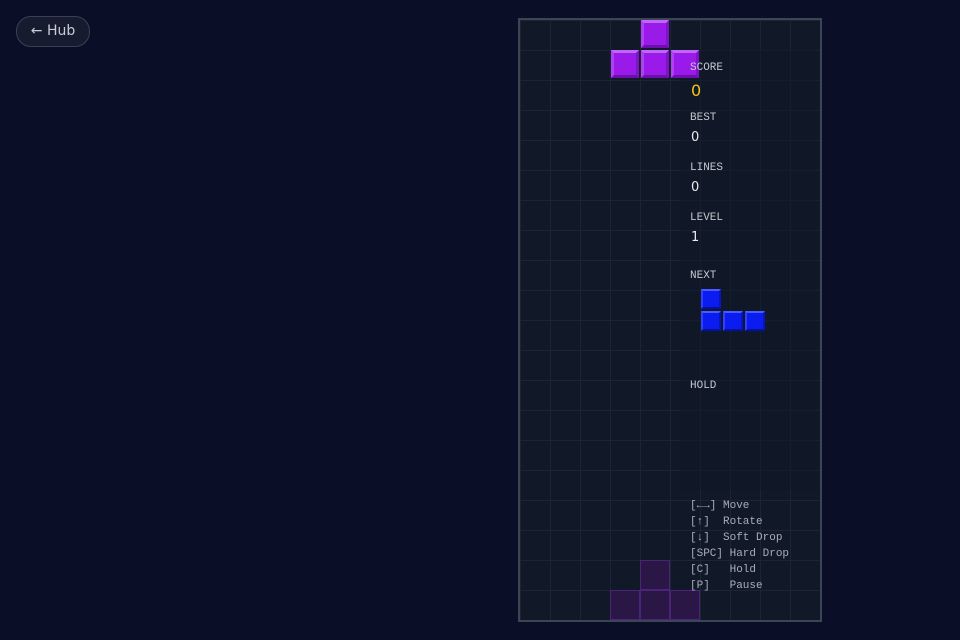  What do you see at coordinates (726, 586) in the screenshot?
I see `control-hint: [P] Pause` at bounding box center [726, 586].